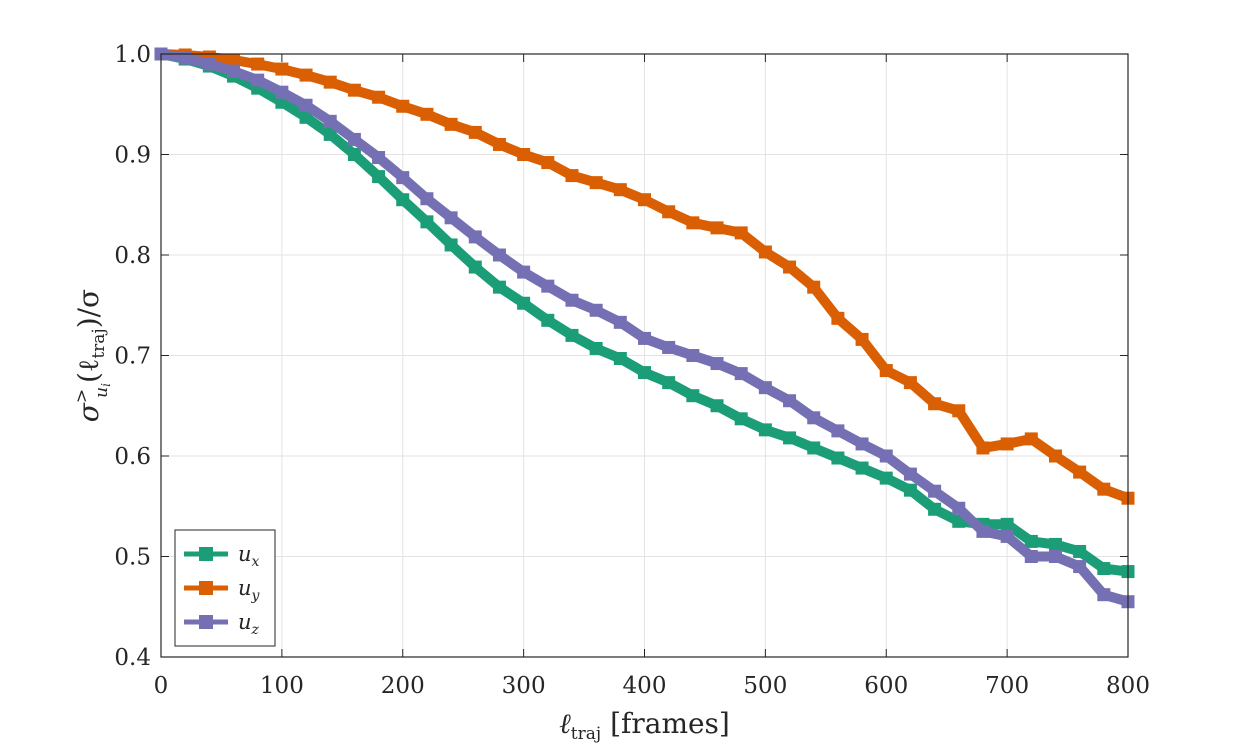  I want to click on legend-label-sub: x, so click(256, 562).